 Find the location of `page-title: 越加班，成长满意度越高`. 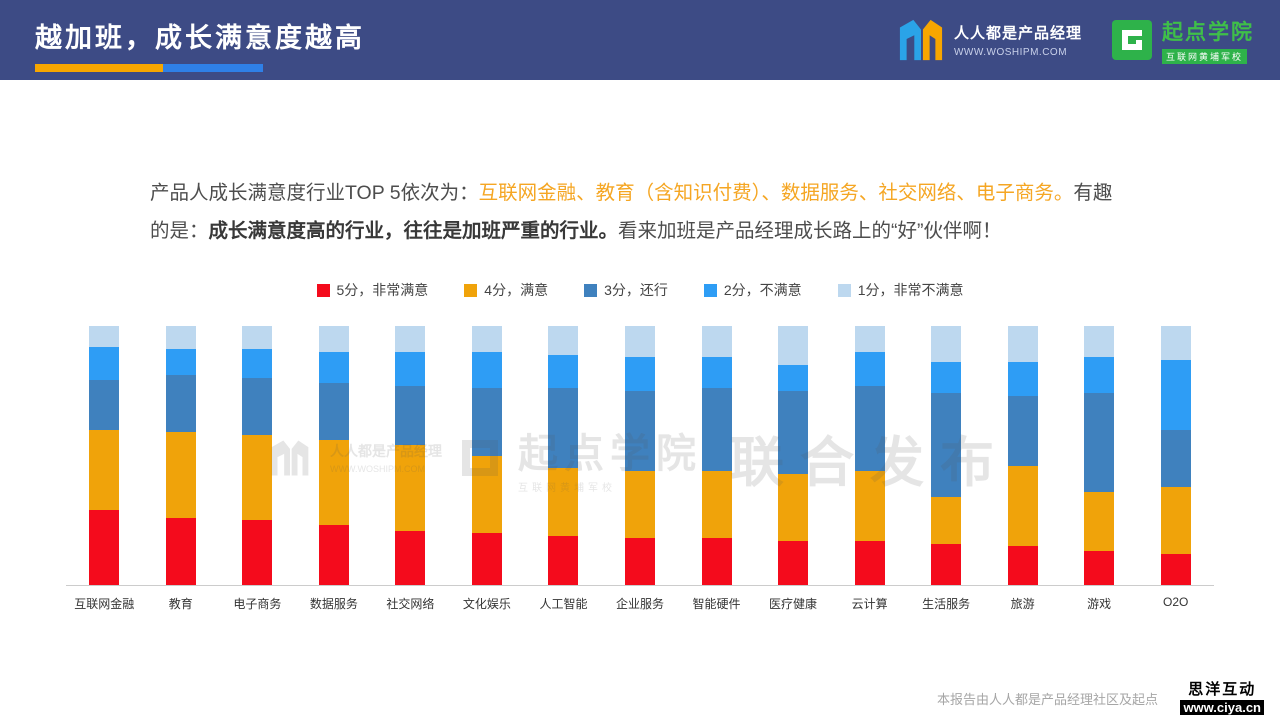

page-title: 越加班，成长满意度越高 is located at coordinates (200, 38).